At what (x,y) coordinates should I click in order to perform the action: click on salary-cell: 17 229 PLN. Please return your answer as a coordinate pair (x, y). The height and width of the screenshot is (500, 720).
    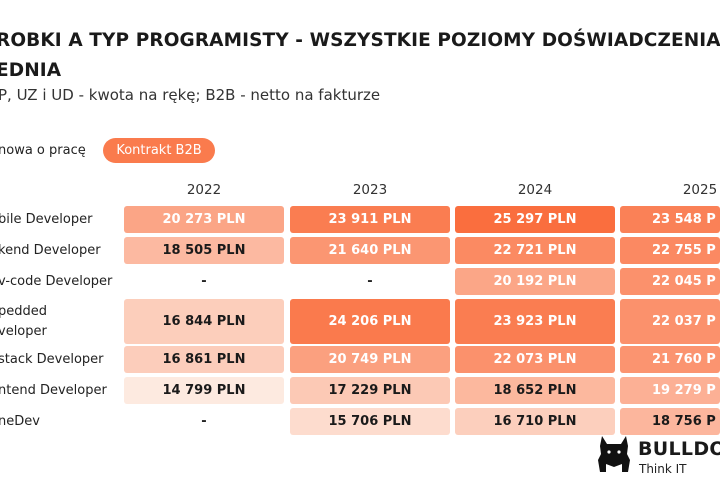
    Looking at the image, I should click on (370, 390).